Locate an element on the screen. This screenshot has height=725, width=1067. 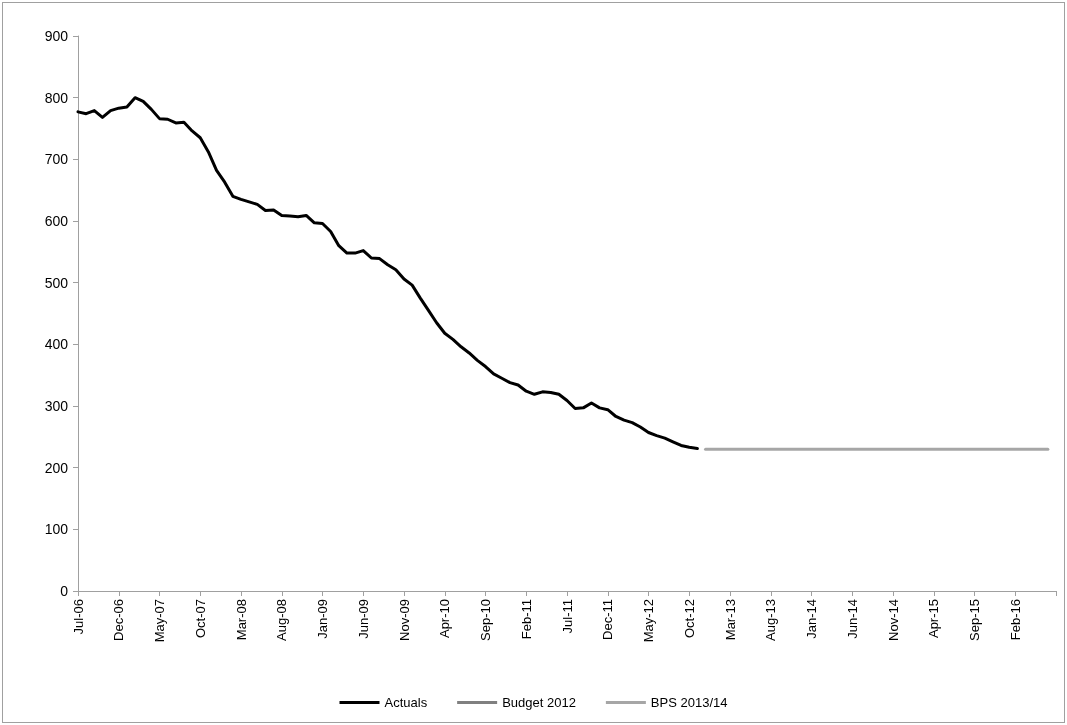
x-tick-label: Jun-14 is located at coordinates (852, 619).